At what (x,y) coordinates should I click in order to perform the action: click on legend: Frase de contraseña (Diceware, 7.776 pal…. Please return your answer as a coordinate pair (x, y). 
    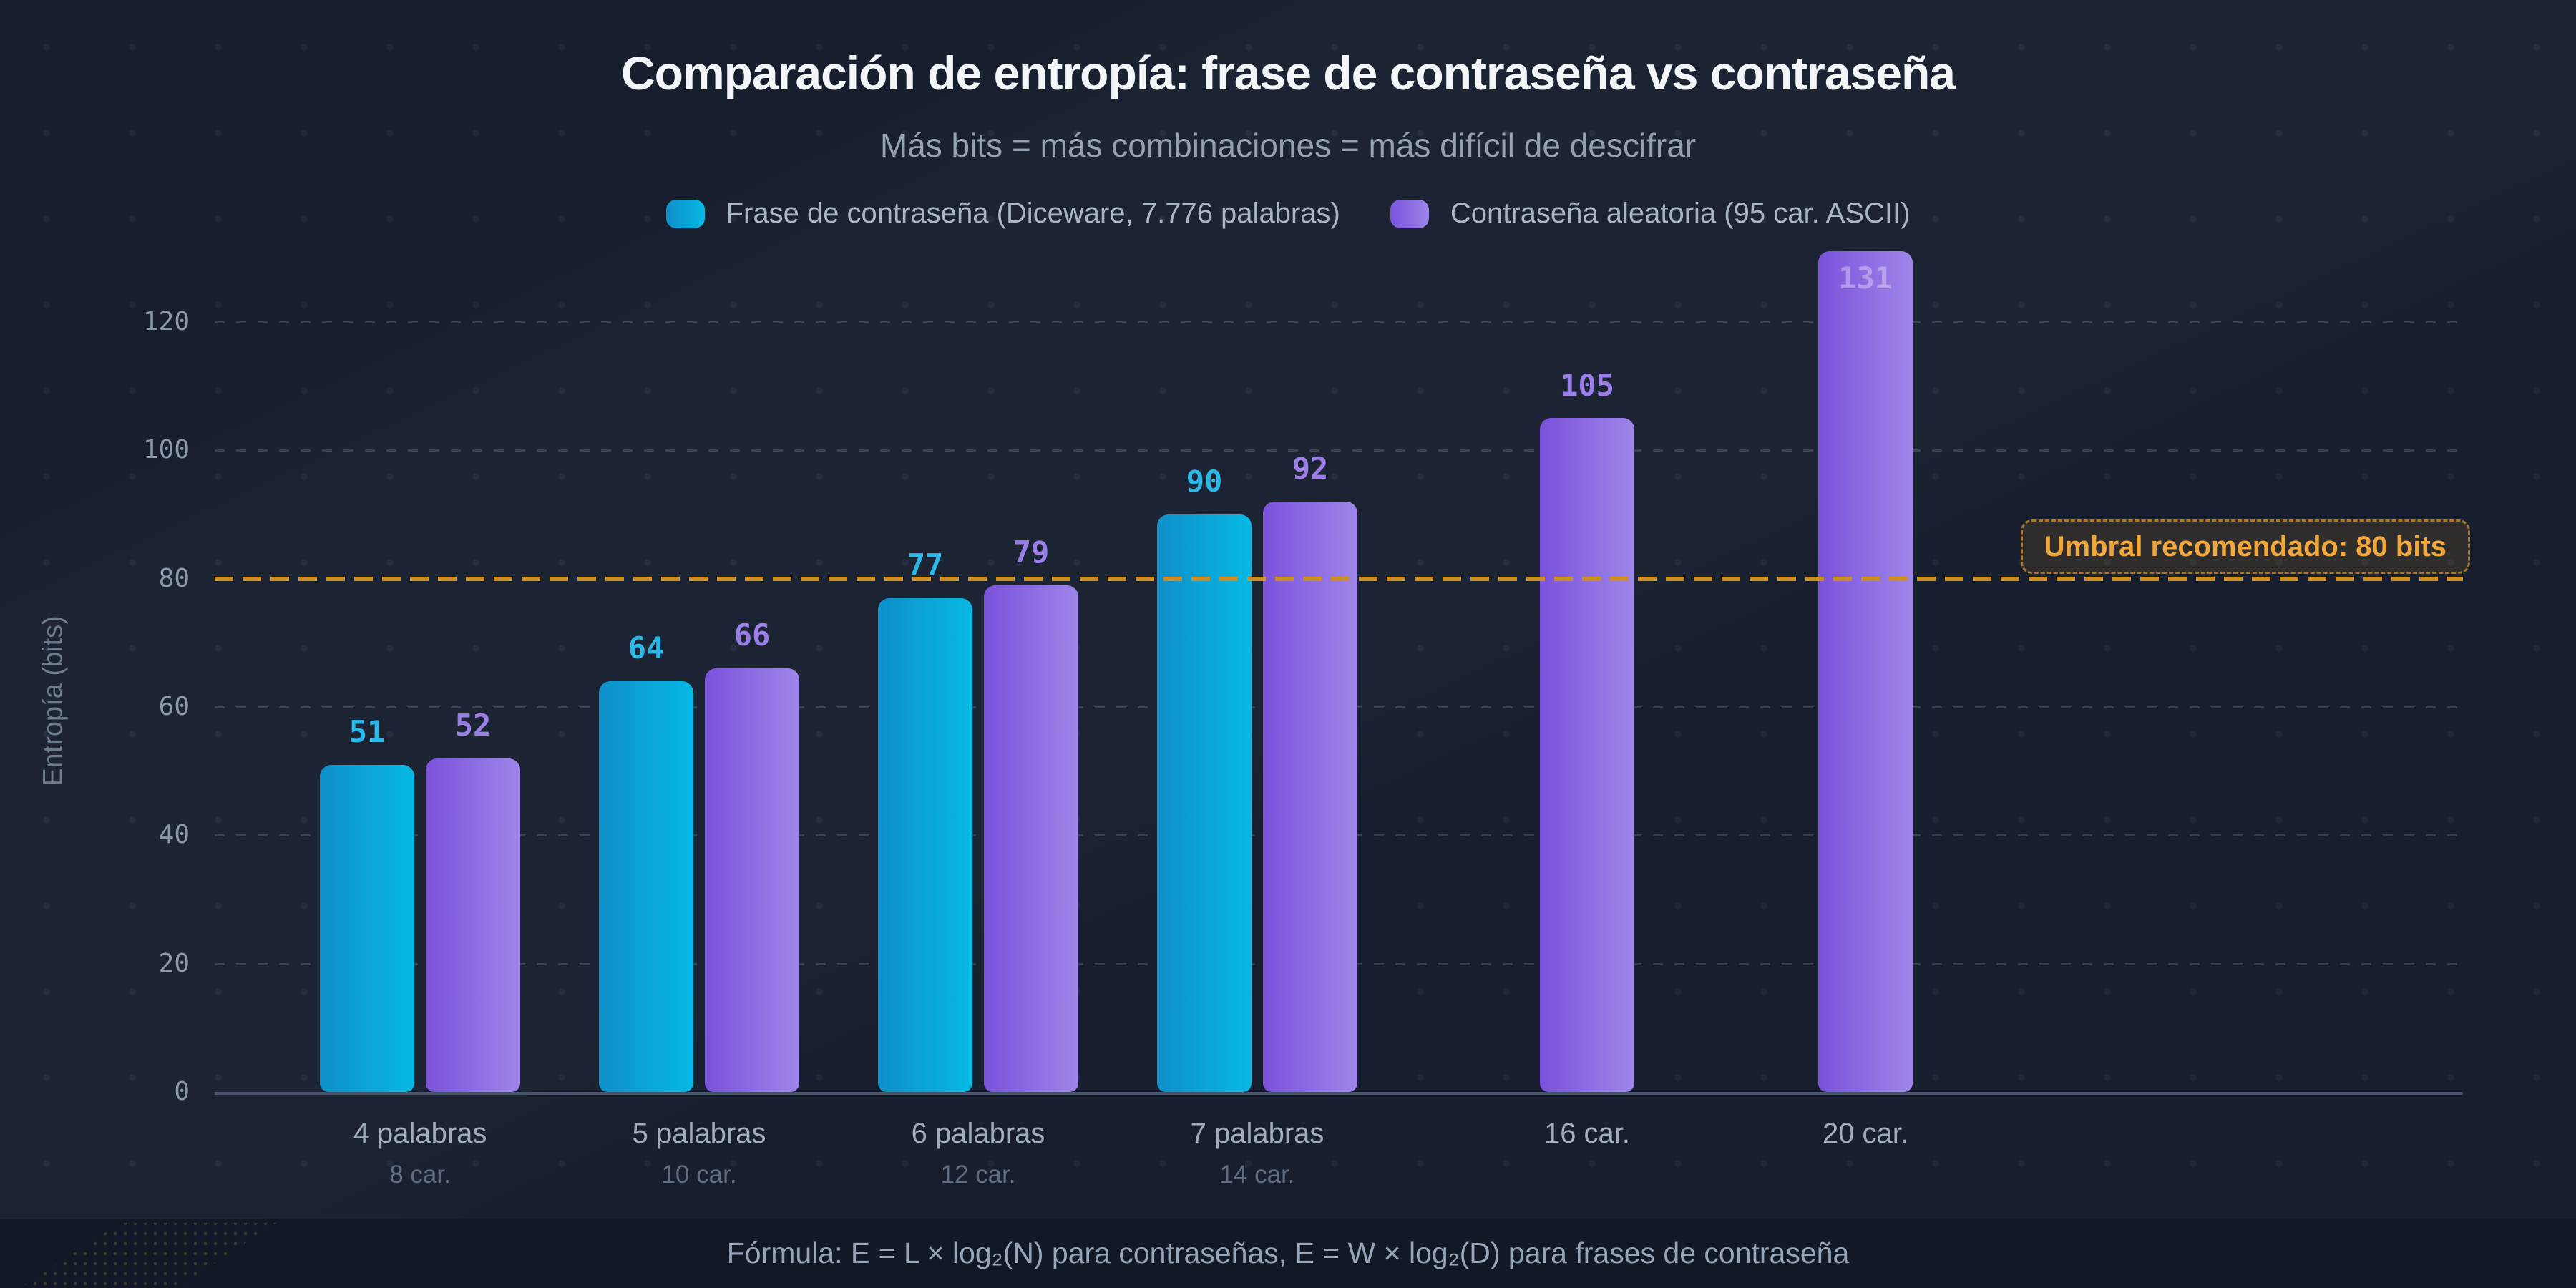
    Looking at the image, I should click on (1288, 213).